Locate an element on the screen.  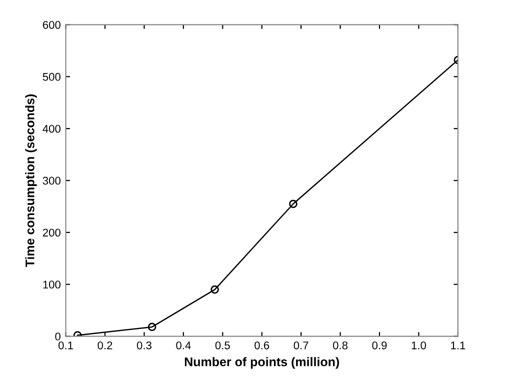
y-tick-label: 0 is located at coordinates (57, 336).